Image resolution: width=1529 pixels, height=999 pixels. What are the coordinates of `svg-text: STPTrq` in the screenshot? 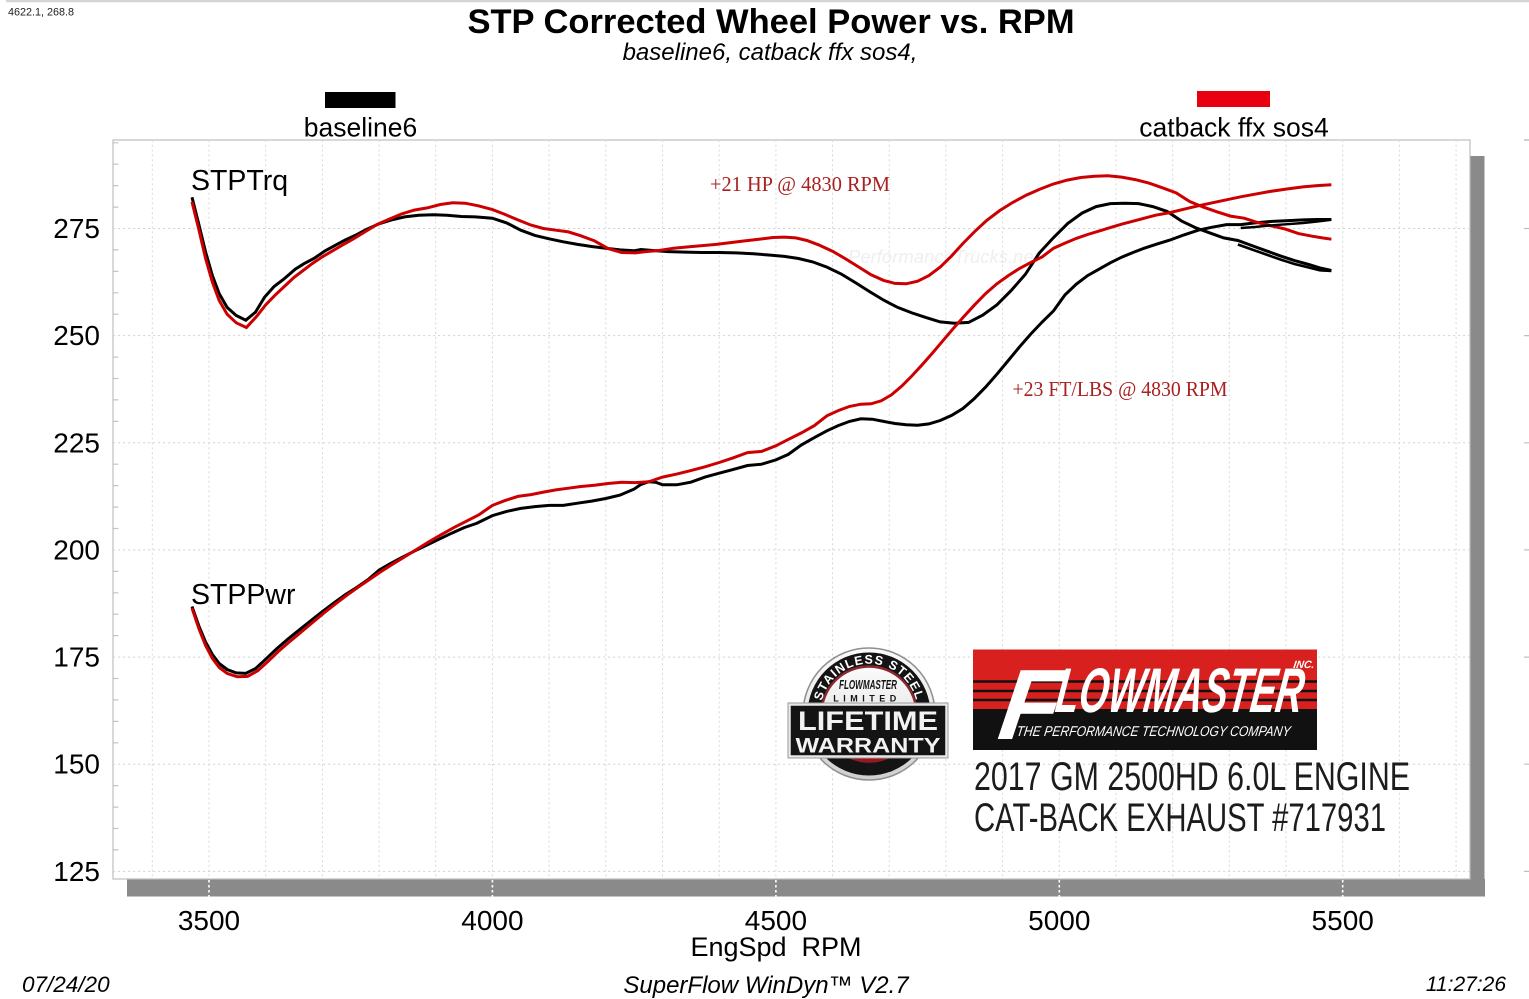 It's located at (239, 181).